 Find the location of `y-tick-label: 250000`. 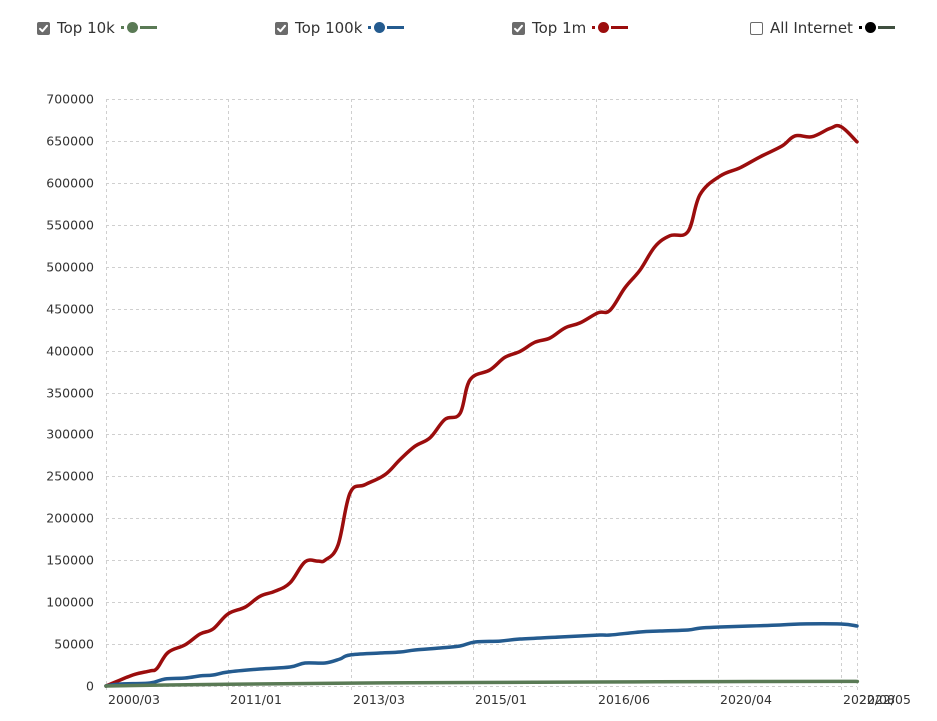

y-tick-label: 250000 is located at coordinates (70, 476).